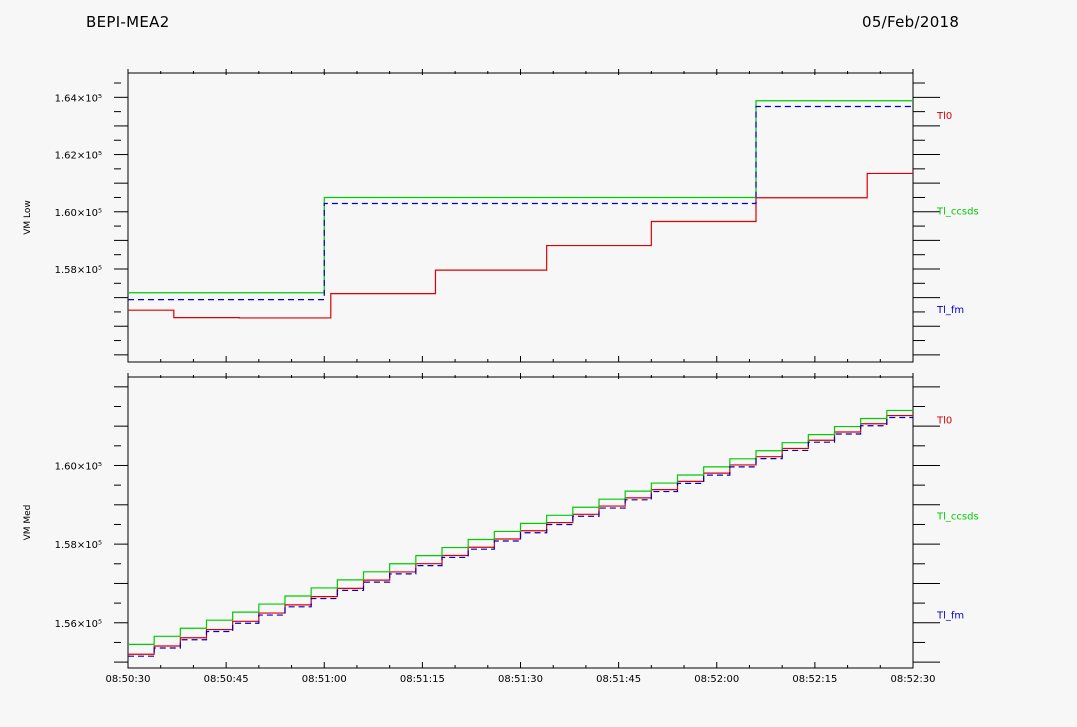  What do you see at coordinates (128, 22) in the screenshot?
I see `instrument-title: BEPI-MEA2` at bounding box center [128, 22].